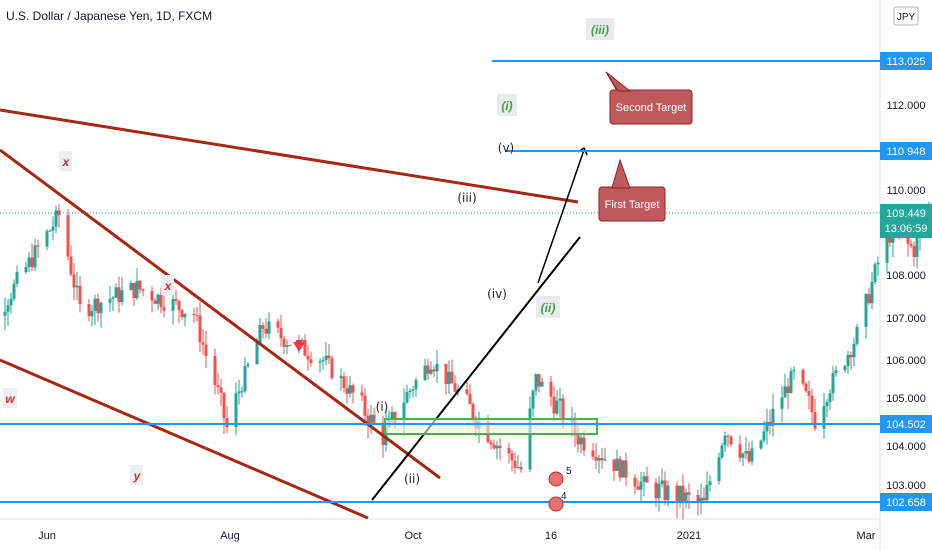 The image size is (932, 550). What do you see at coordinates (557, 501) in the screenshot?
I see `event-flag-icon-2: 4` at bounding box center [557, 501].